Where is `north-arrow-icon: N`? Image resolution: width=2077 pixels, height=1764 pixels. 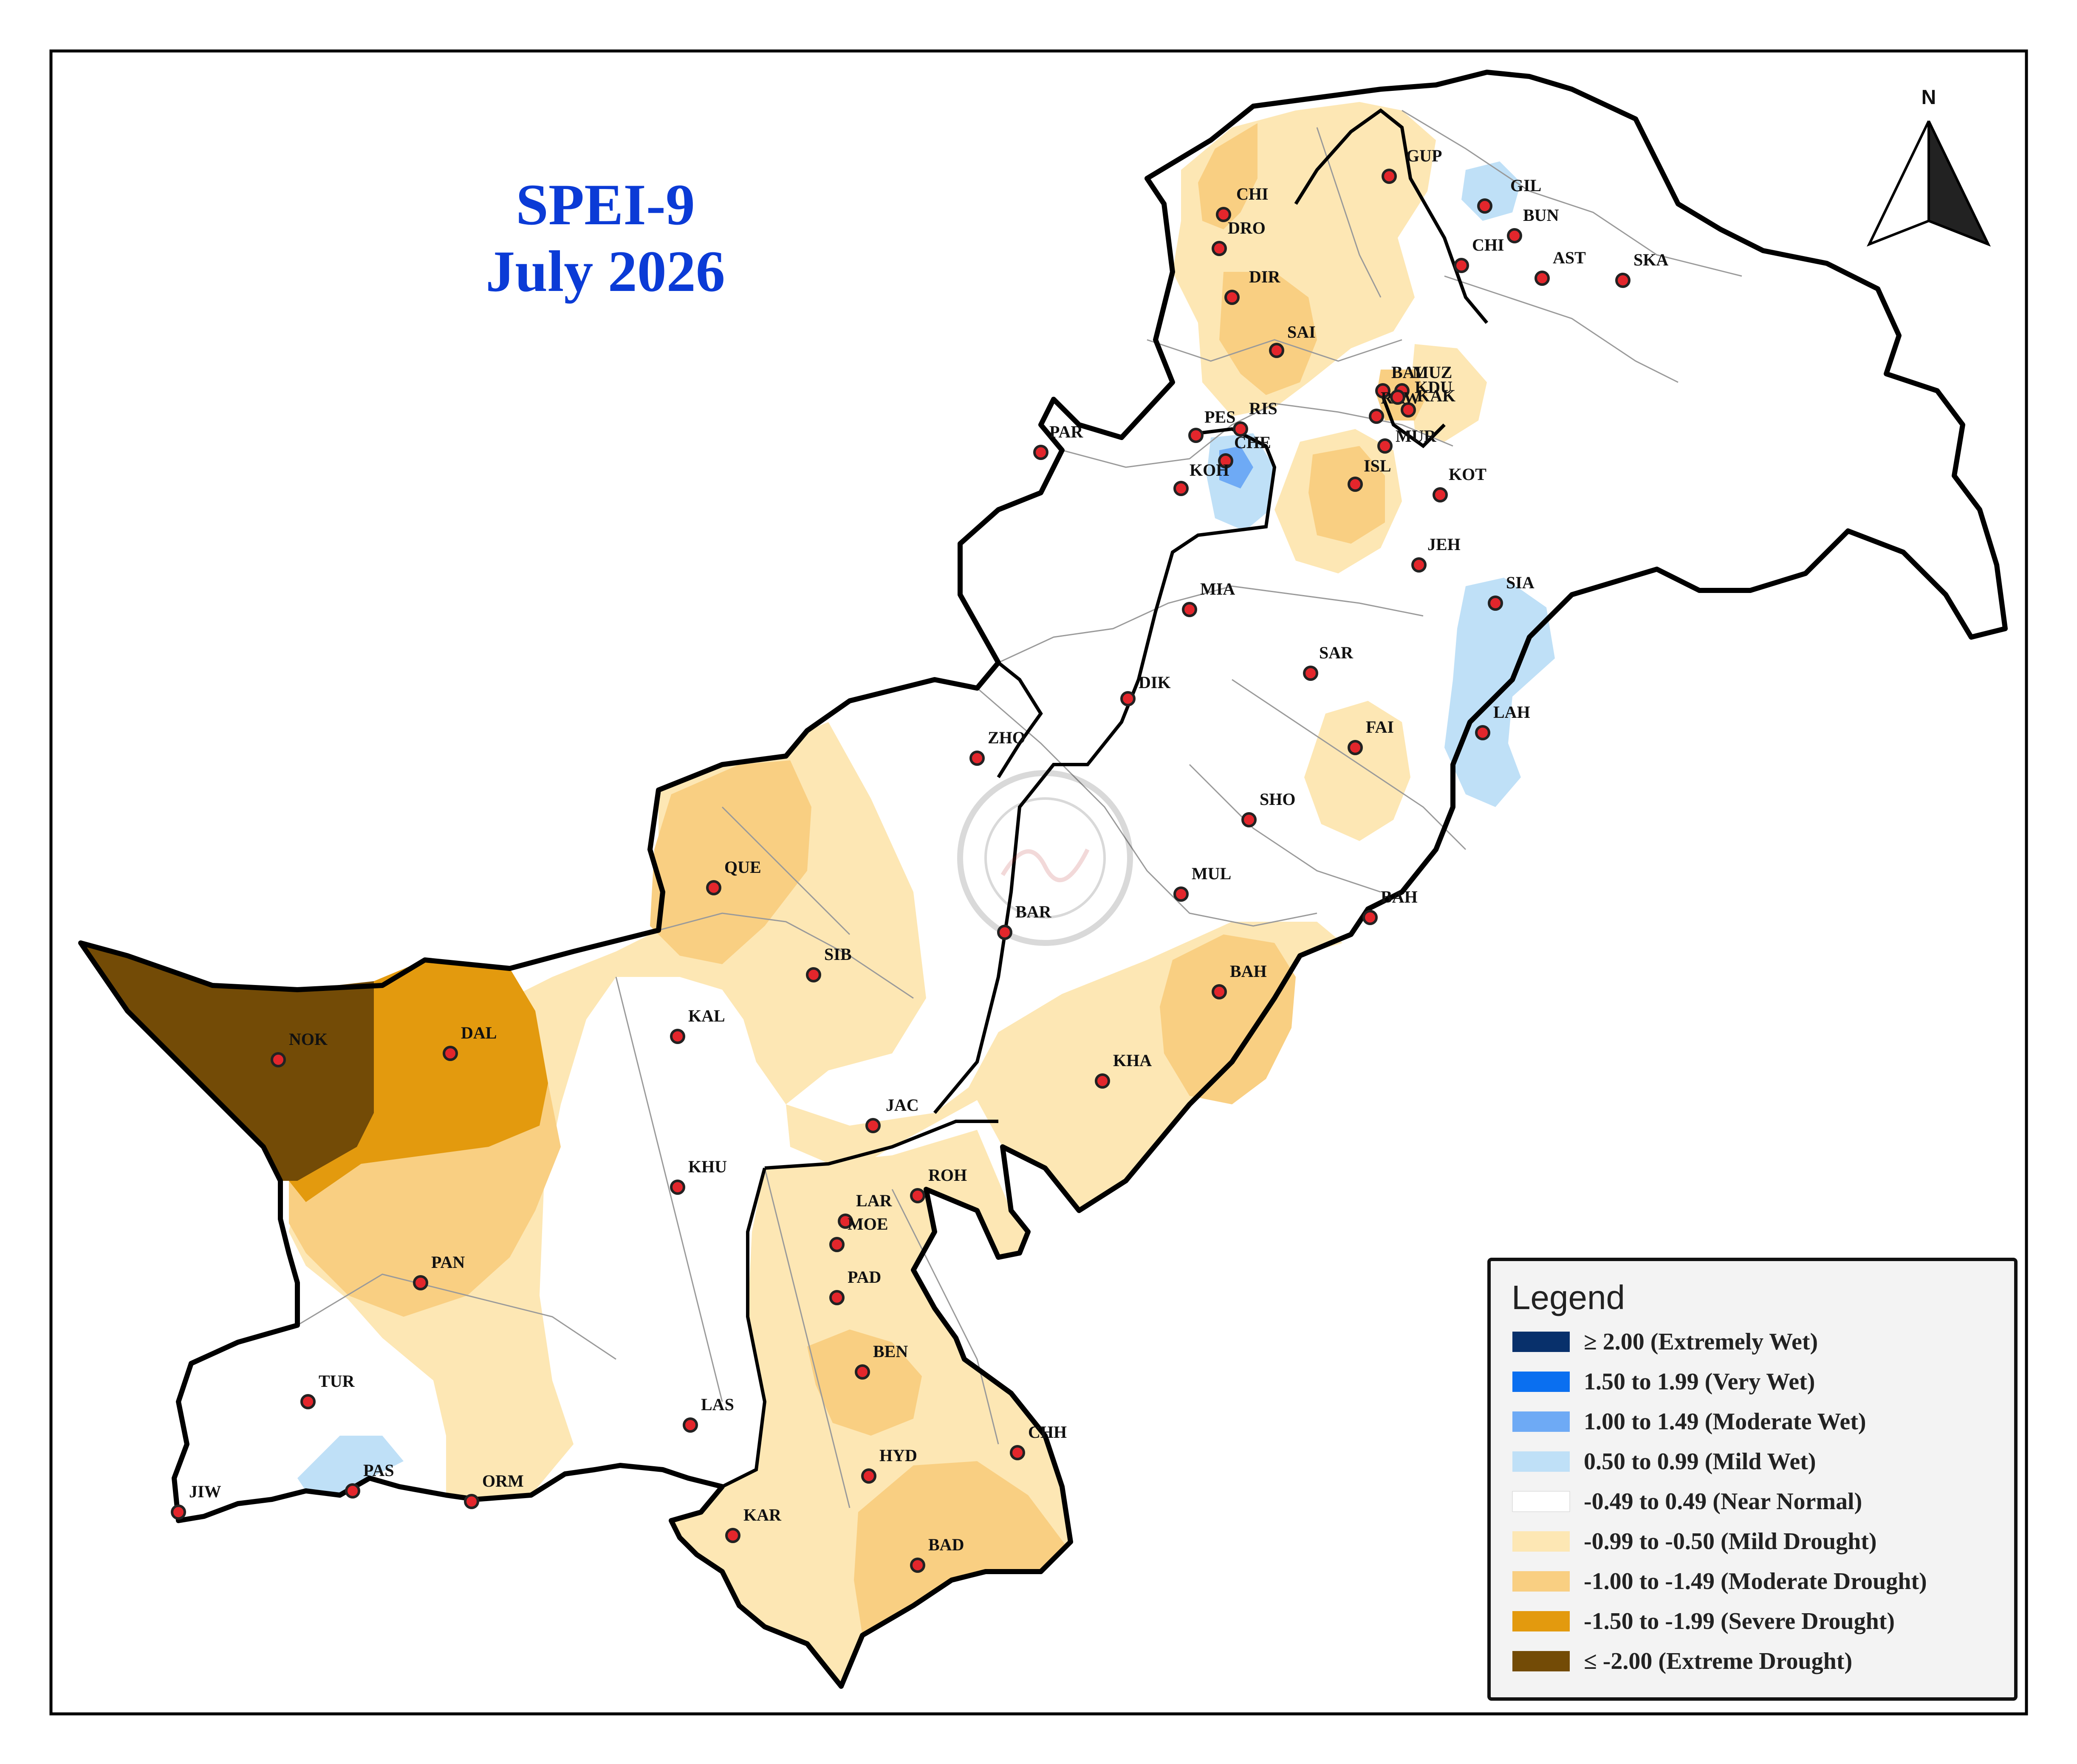 north-arrow-icon: N is located at coordinates (1928, 166).